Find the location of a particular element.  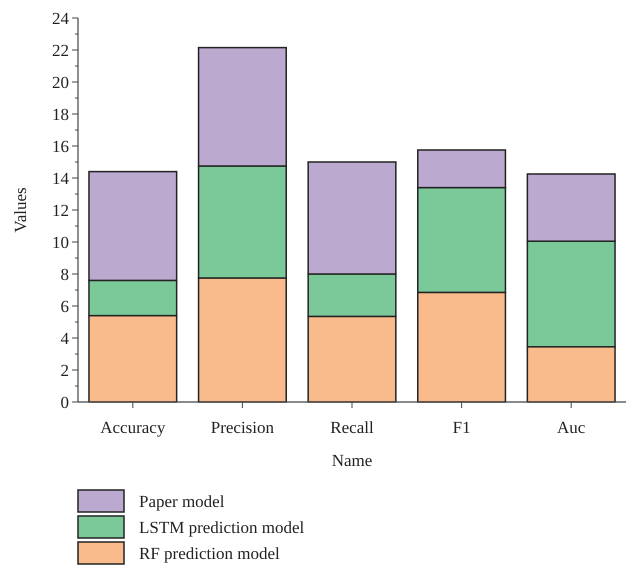

legend-label: RF prediction model is located at coordinates (209, 553).